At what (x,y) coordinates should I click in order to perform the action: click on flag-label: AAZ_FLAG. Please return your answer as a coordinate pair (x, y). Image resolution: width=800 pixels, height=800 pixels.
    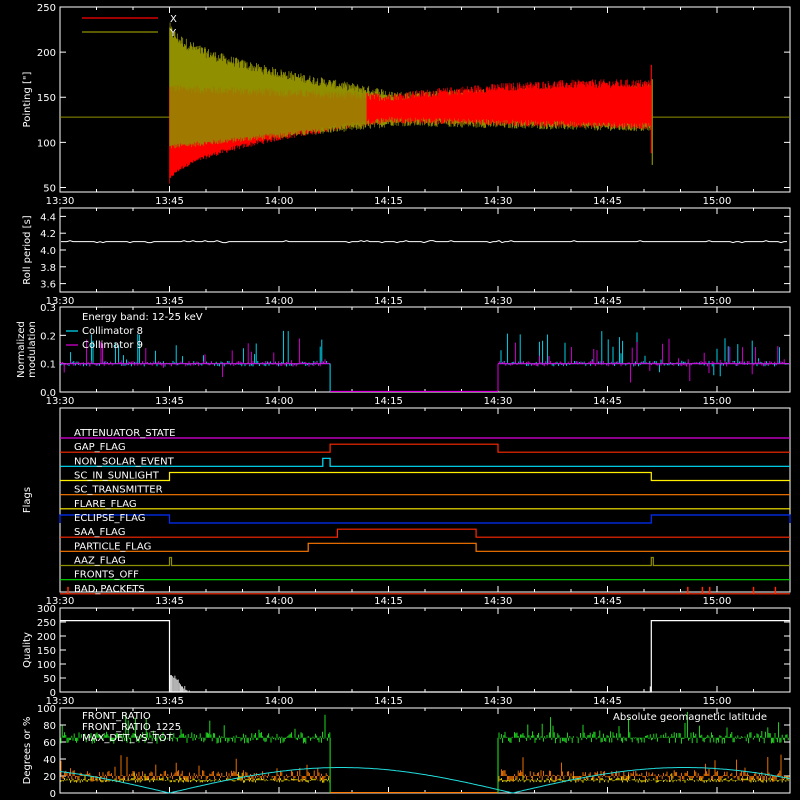
    Looking at the image, I should click on (100, 561).